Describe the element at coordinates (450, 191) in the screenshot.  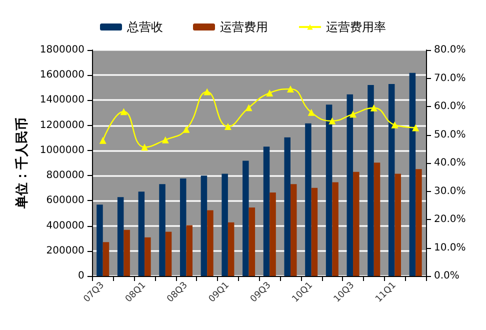
I see `y2-tick-label: 30.0%` at that location.